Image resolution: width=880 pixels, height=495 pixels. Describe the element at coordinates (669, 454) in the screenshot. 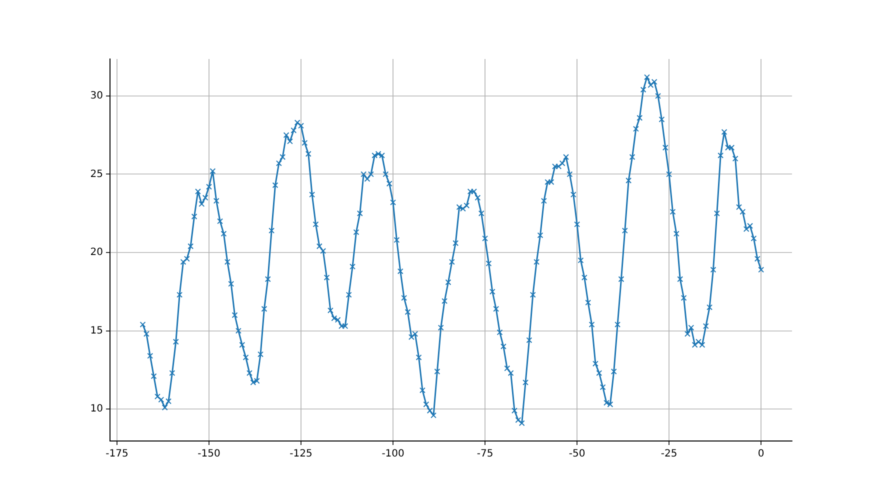

I see `x-tick-label: -25` at that location.